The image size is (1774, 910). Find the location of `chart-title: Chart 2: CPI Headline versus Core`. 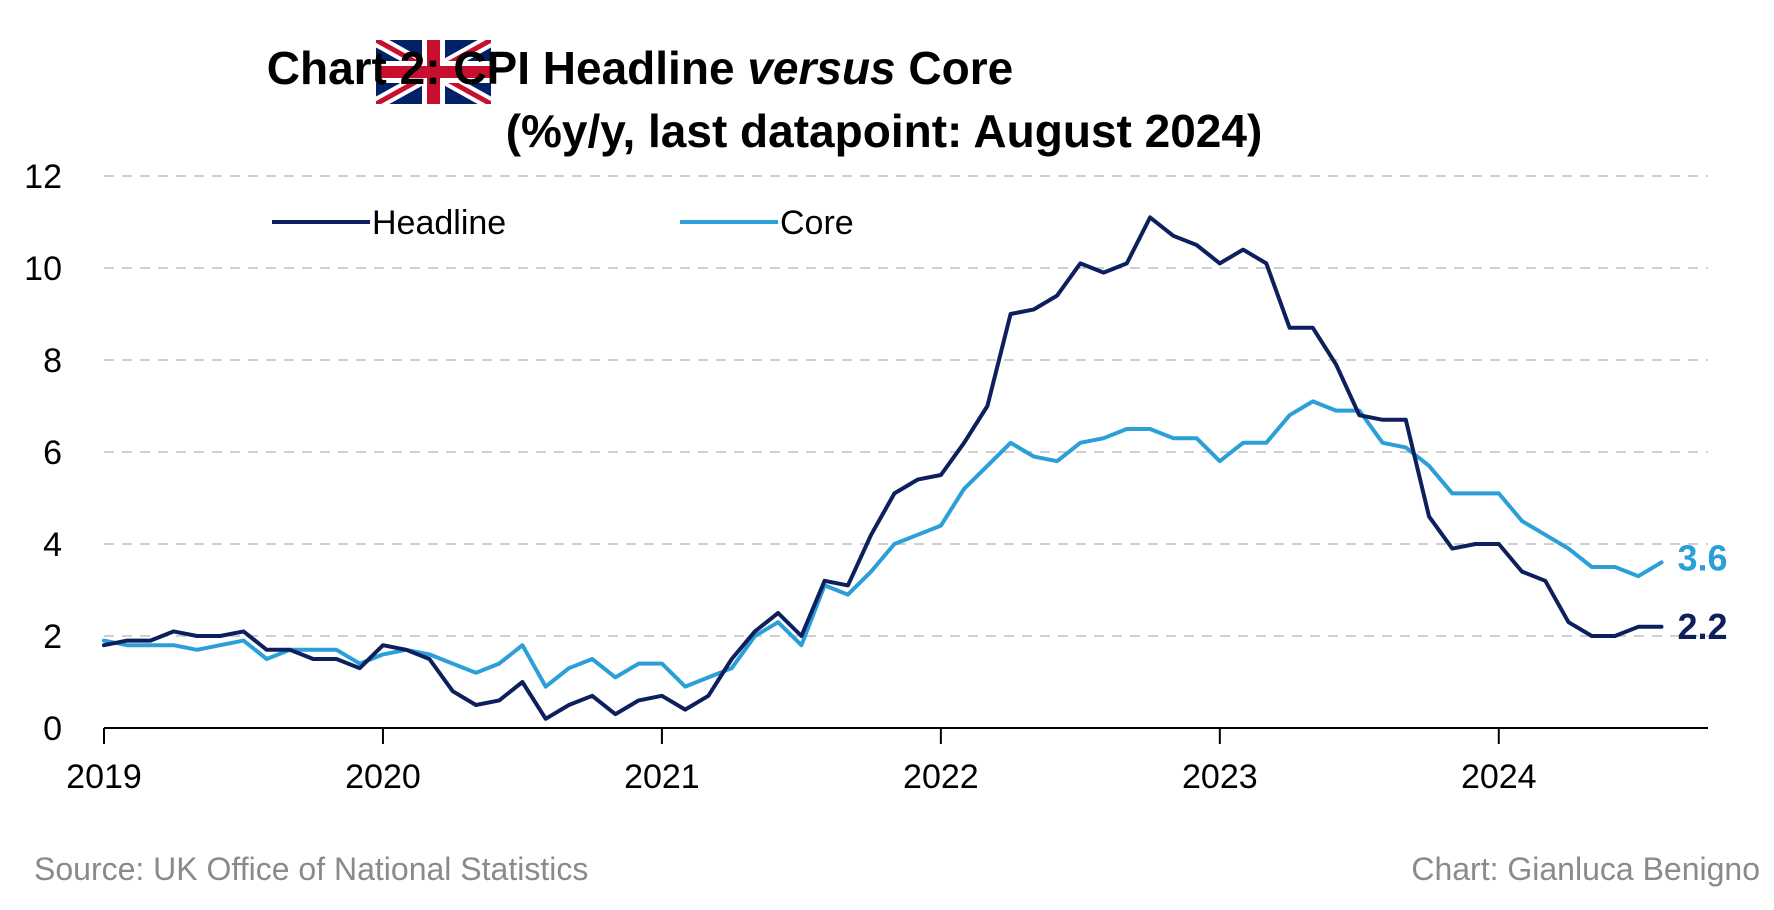

chart-title: Chart 2: CPI Headline versus Core is located at coordinates (640, 68).